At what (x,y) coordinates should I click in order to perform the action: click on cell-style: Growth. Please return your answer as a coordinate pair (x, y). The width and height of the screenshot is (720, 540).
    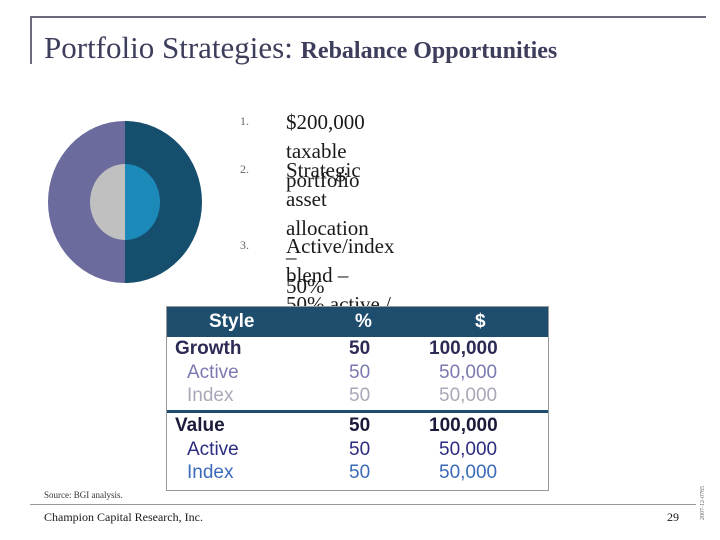
    Looking at the image, I should click on (208, 348).